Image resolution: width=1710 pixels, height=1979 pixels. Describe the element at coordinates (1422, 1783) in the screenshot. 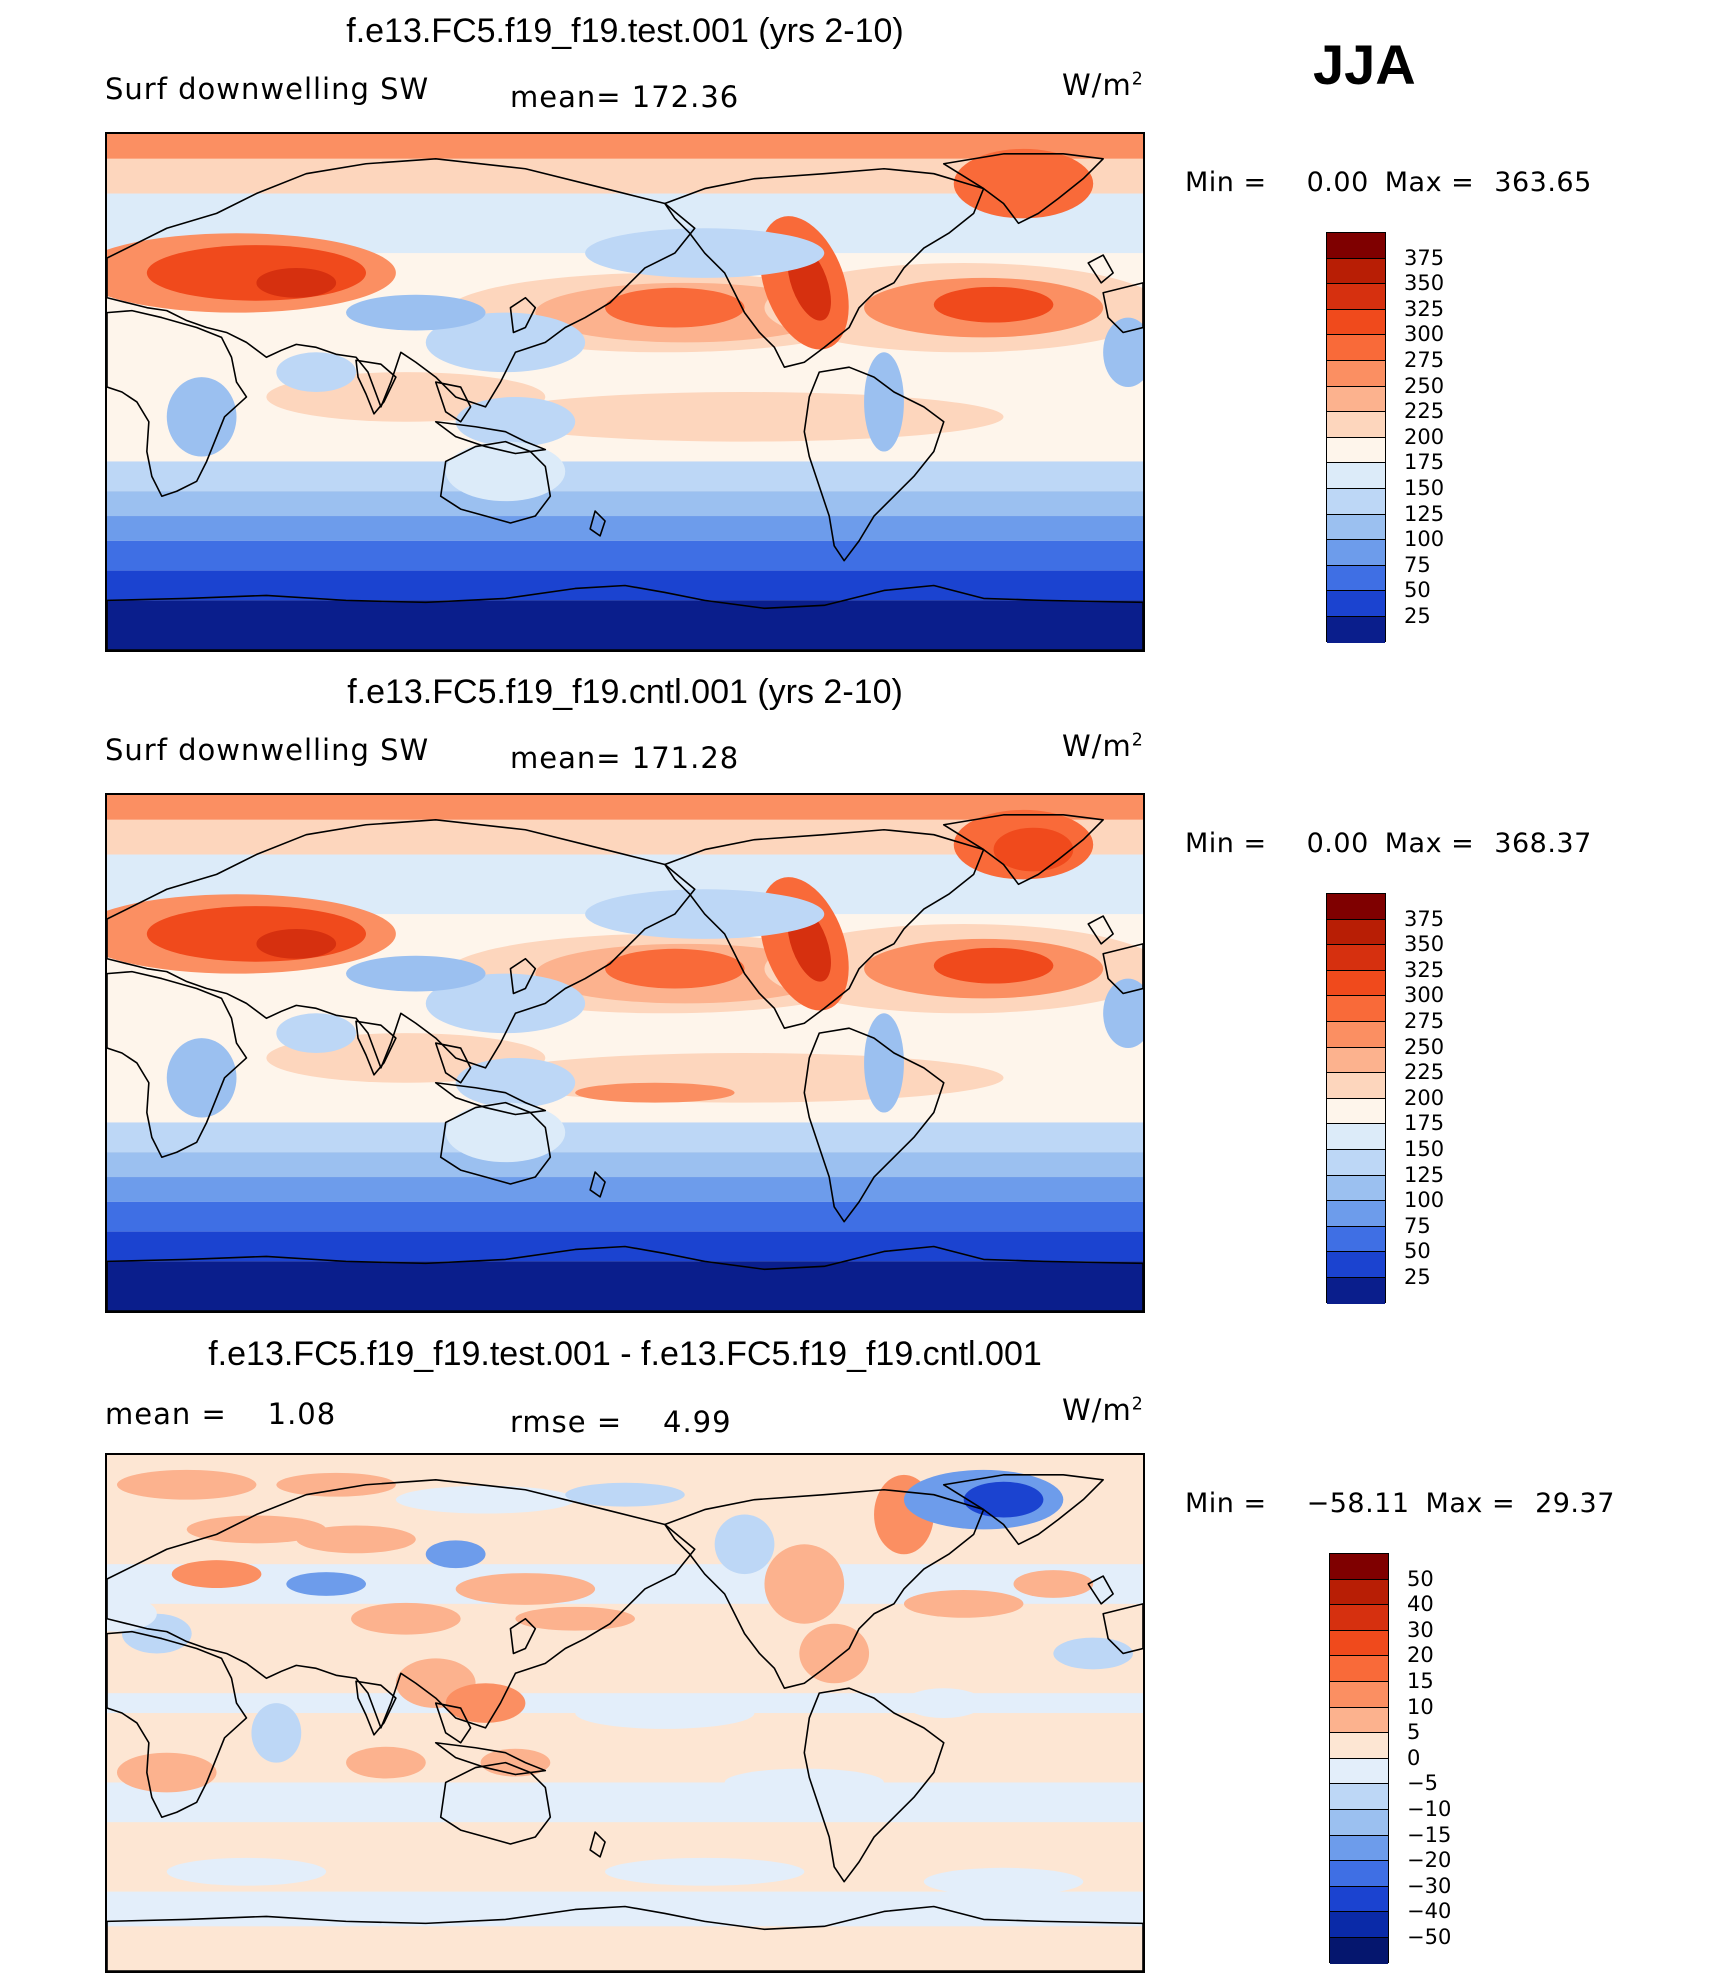

I see `colorbar-tick-label: −5` at that location.